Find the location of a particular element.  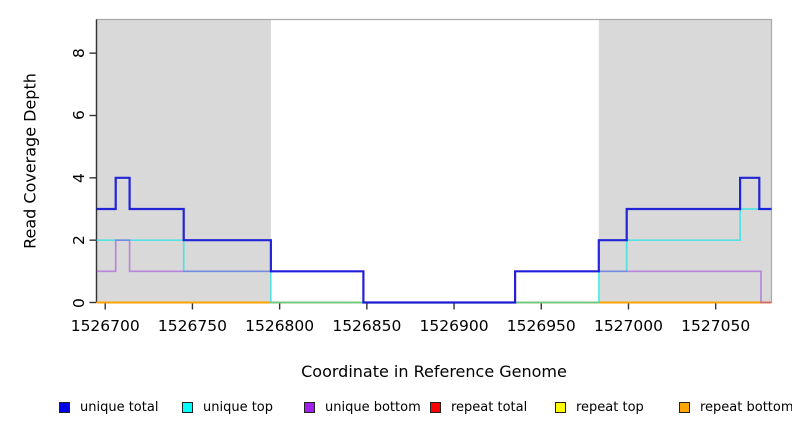

legend-label: repeat bottom is located at coordinates (746, 407).